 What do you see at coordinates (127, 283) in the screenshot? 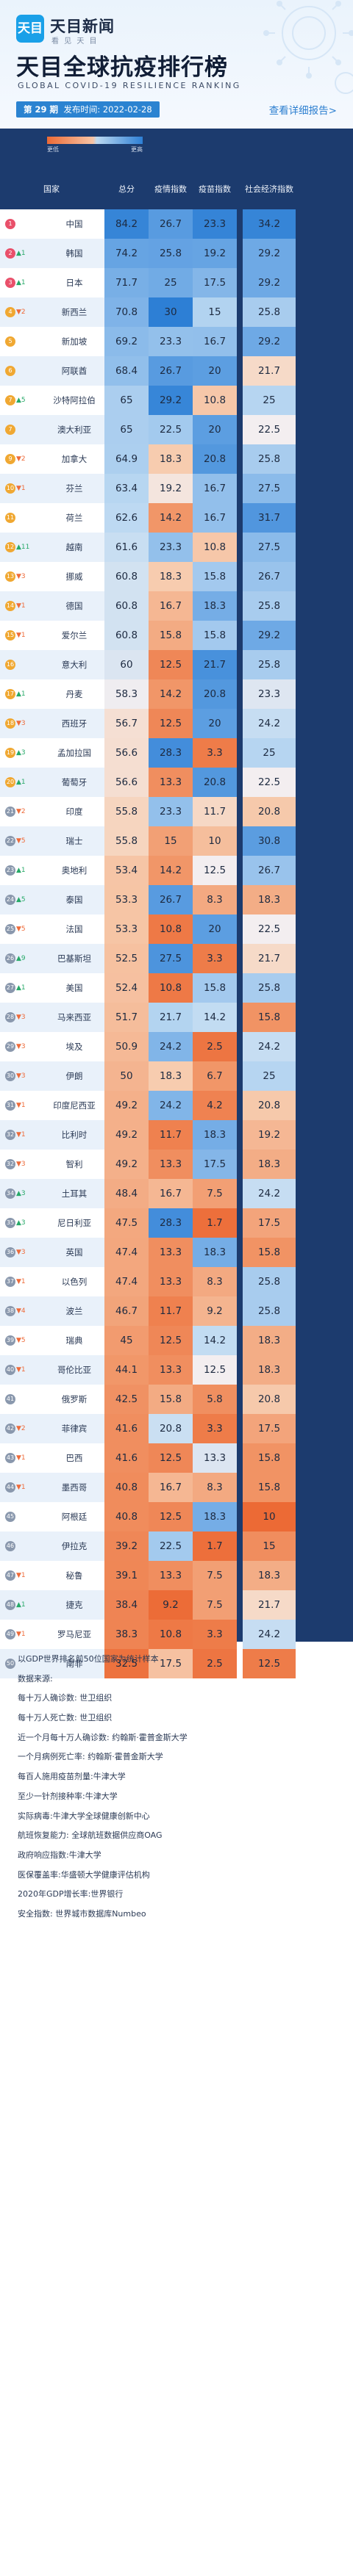
I see `total-score-cell: 71.7` at bounding box center [127, 283].